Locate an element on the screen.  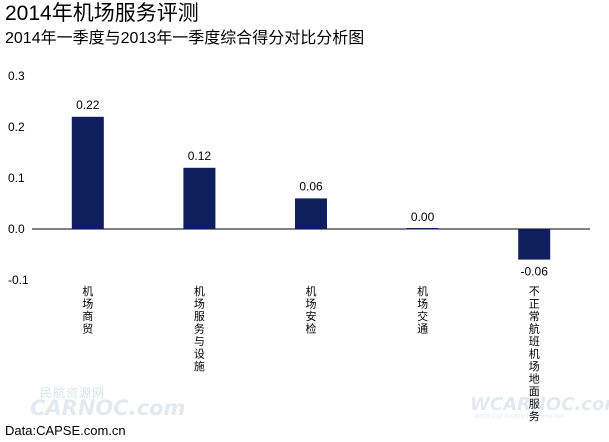
data-label: 0.06 is located at coordinates (311, 186).